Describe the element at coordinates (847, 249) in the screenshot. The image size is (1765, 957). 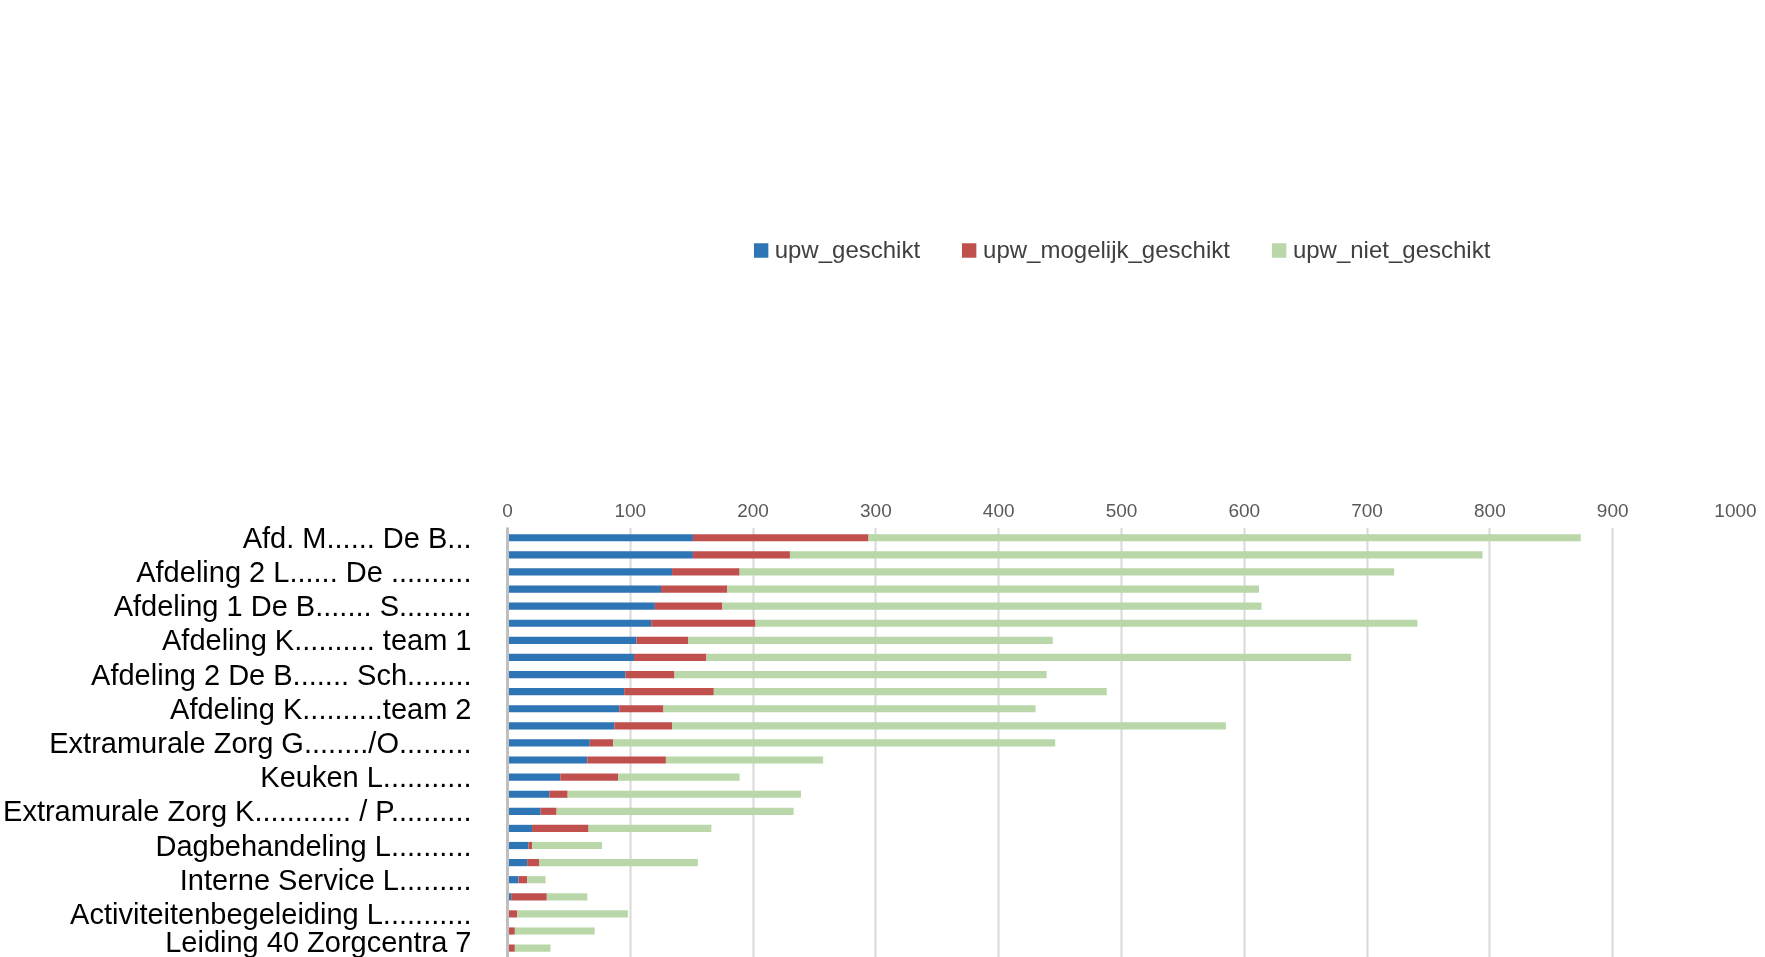
I see `legend-label: upw_geschikt` at that location.